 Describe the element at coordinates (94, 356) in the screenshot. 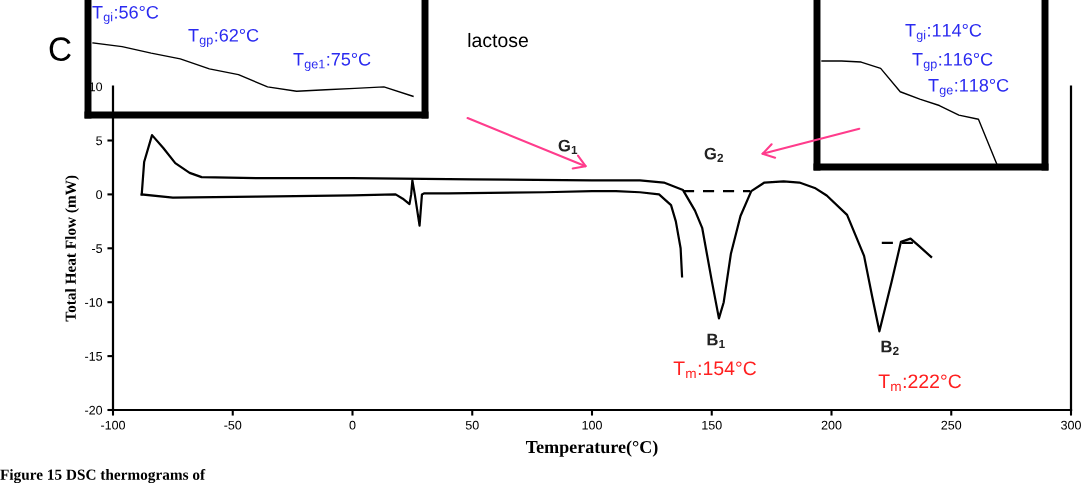

I see `y-tick-label: -15` at that location.